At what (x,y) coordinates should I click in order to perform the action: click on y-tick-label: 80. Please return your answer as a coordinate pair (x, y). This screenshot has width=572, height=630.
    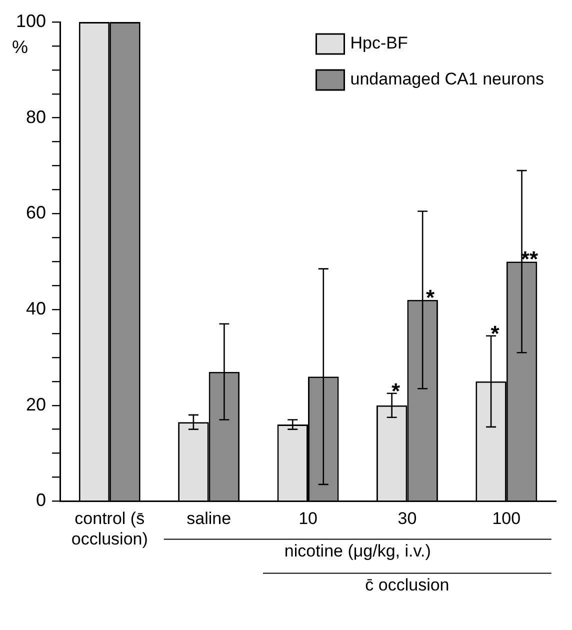
    Looking at the image, I should click on (36, 116).